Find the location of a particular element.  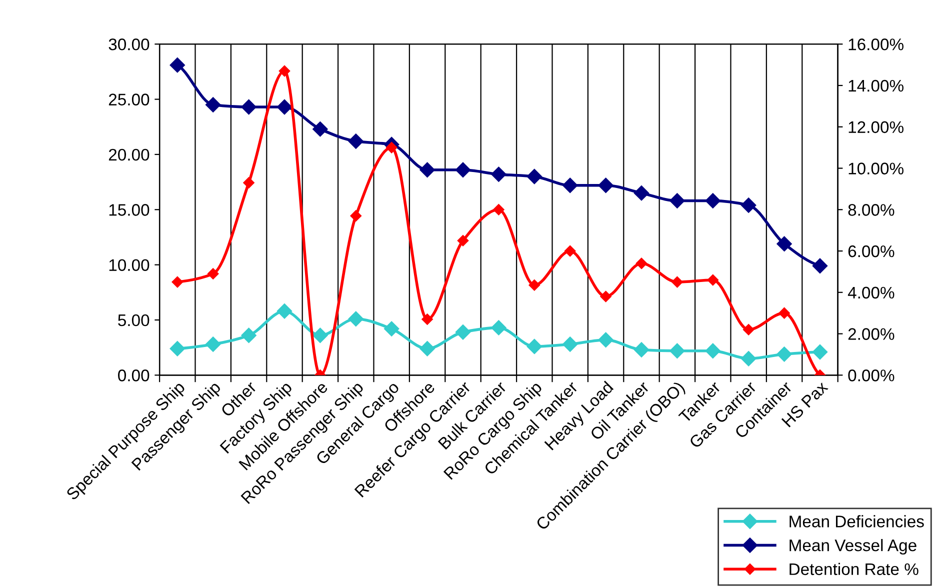

y-tick-label: 15.00 is located at coordinates (129, 210).